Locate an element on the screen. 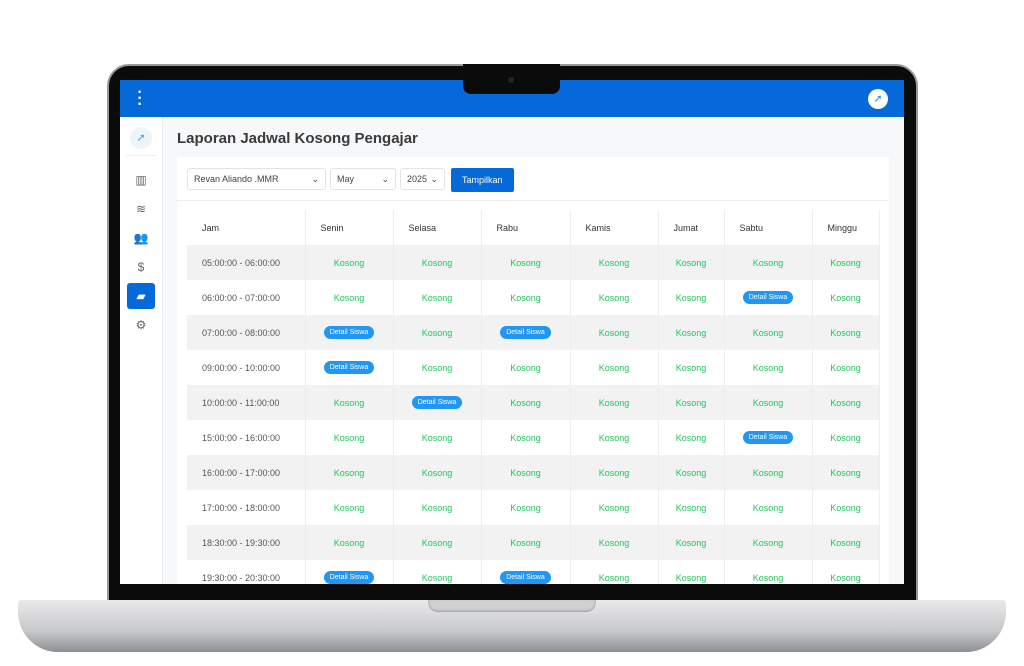  teacher-value: Revan Aliando .MMR is located at coordinates (236, 179).